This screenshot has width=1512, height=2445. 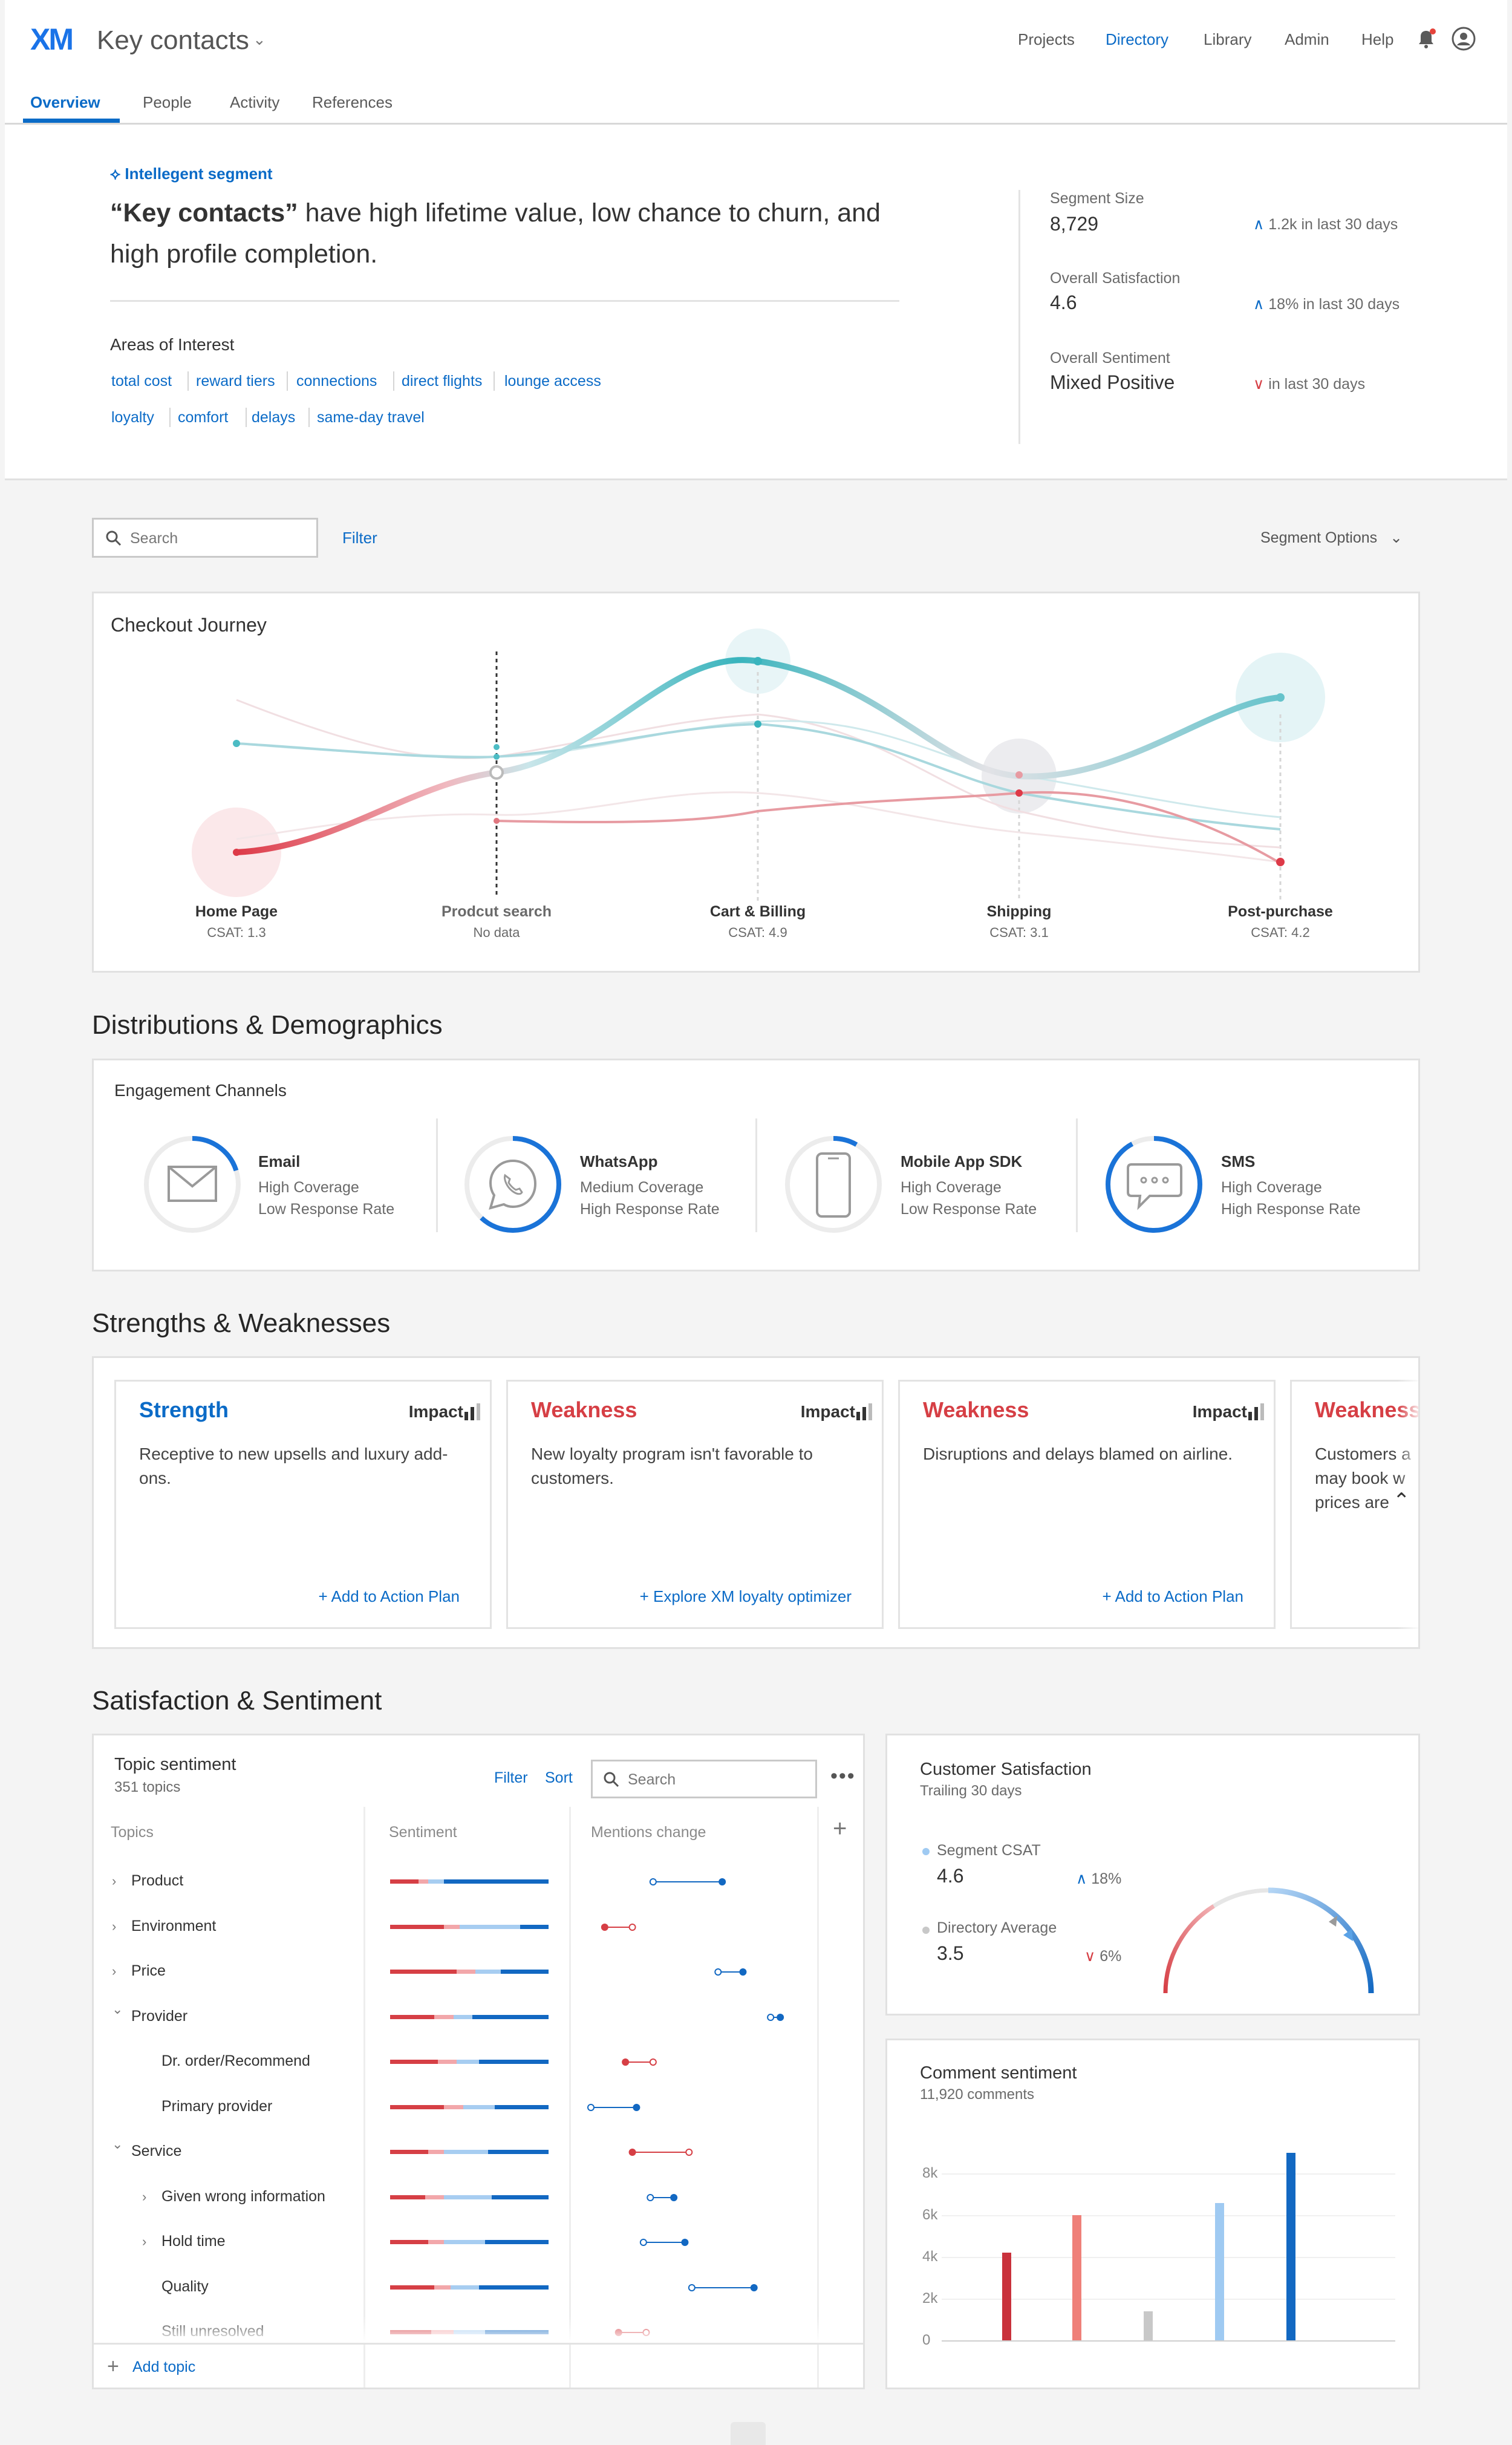 I want to click on stage-name: Shipping, so click(x=1019, y=911).